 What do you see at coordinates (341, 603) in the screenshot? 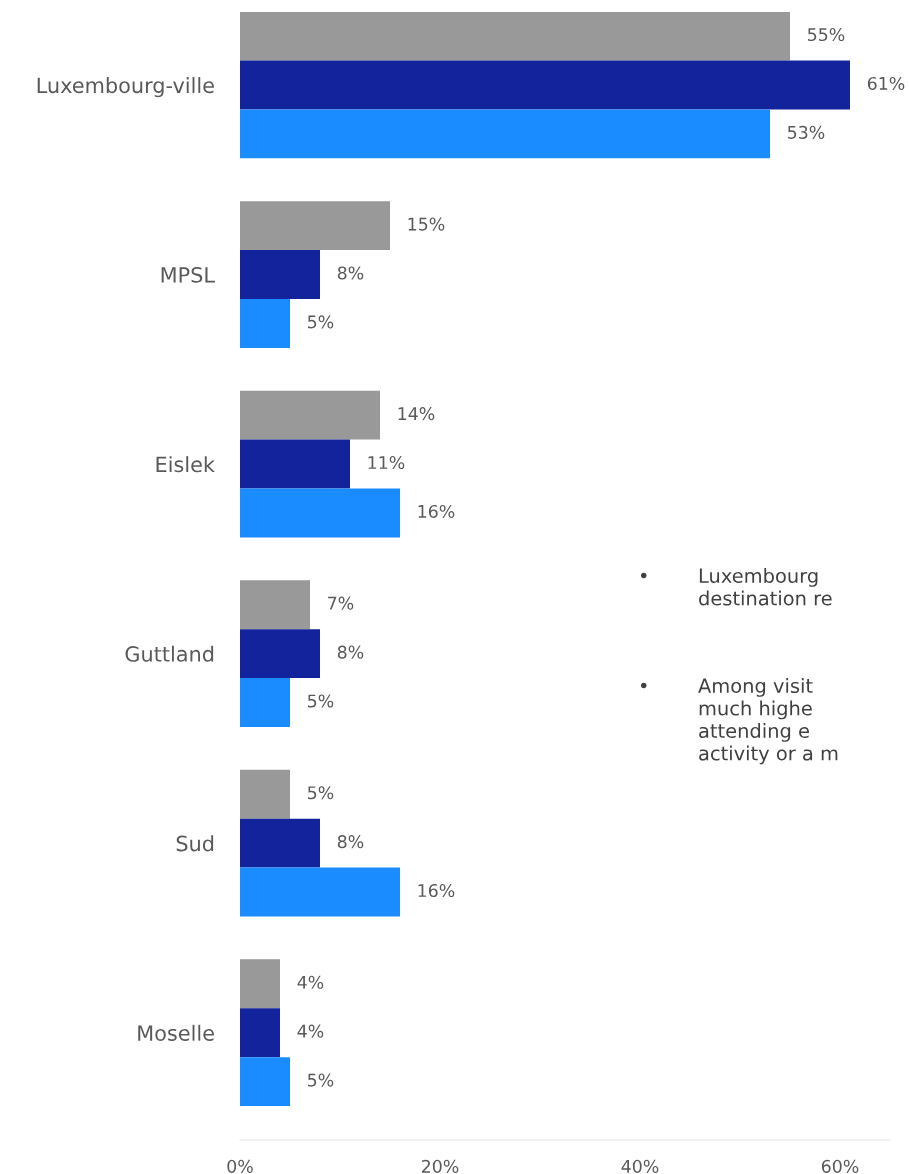
I see `data-label: 7%` at bounding box center [341, 603].